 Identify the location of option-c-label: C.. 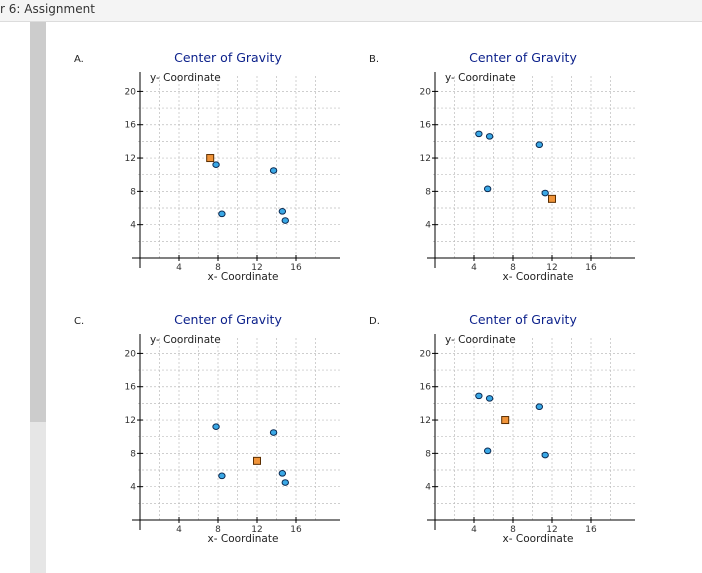
(79, 321).